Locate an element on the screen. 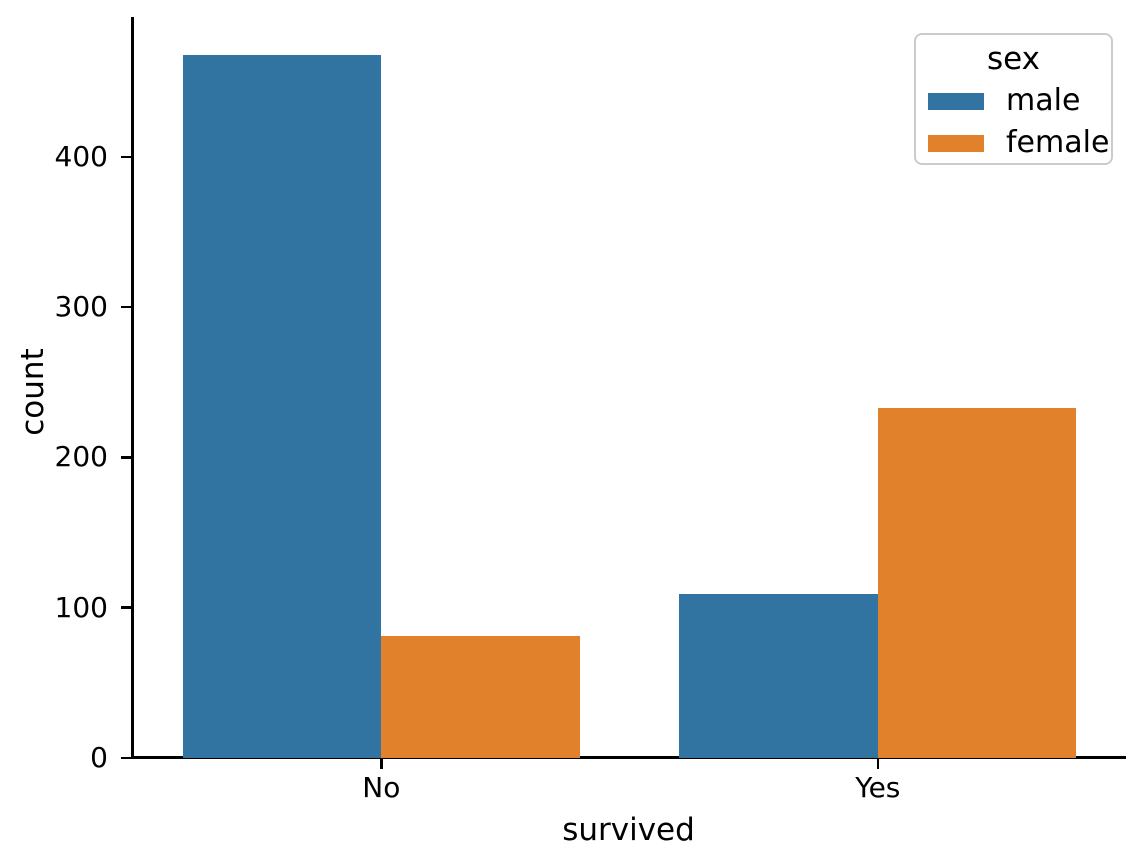 The image size is (1143, 865). x-axis-label: survived is located at coordinates (628, 830).